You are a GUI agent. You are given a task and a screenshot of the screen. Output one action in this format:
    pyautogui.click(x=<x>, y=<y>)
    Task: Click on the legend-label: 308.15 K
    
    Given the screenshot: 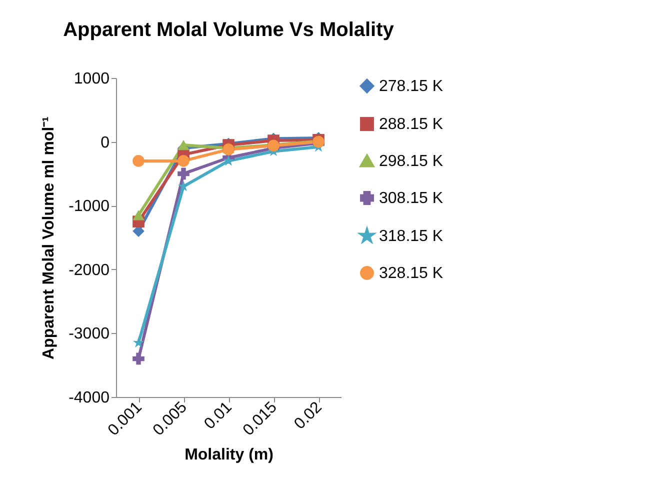 What is the action you would take?
    pyautogui.click(x=411, y=198)
    